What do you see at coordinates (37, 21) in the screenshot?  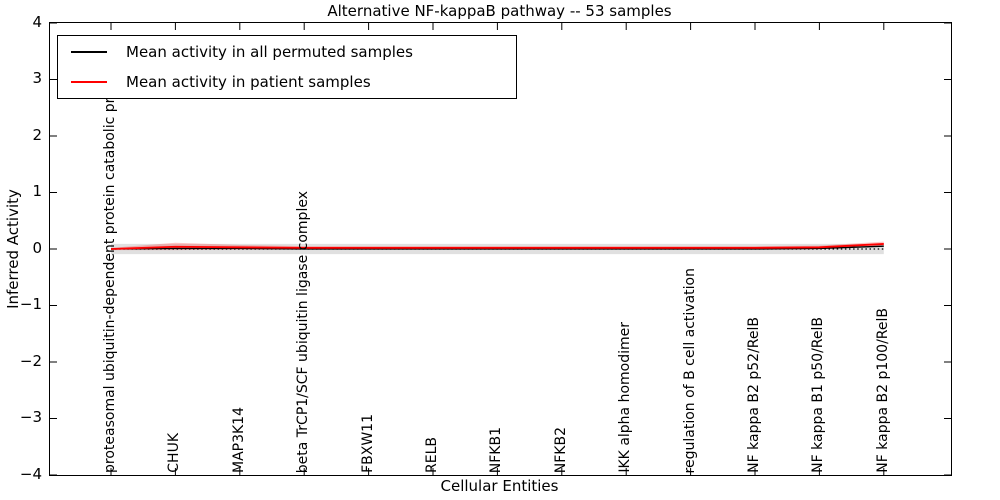 I see `y-tick-label: 4` at bounding box center [37, 21].